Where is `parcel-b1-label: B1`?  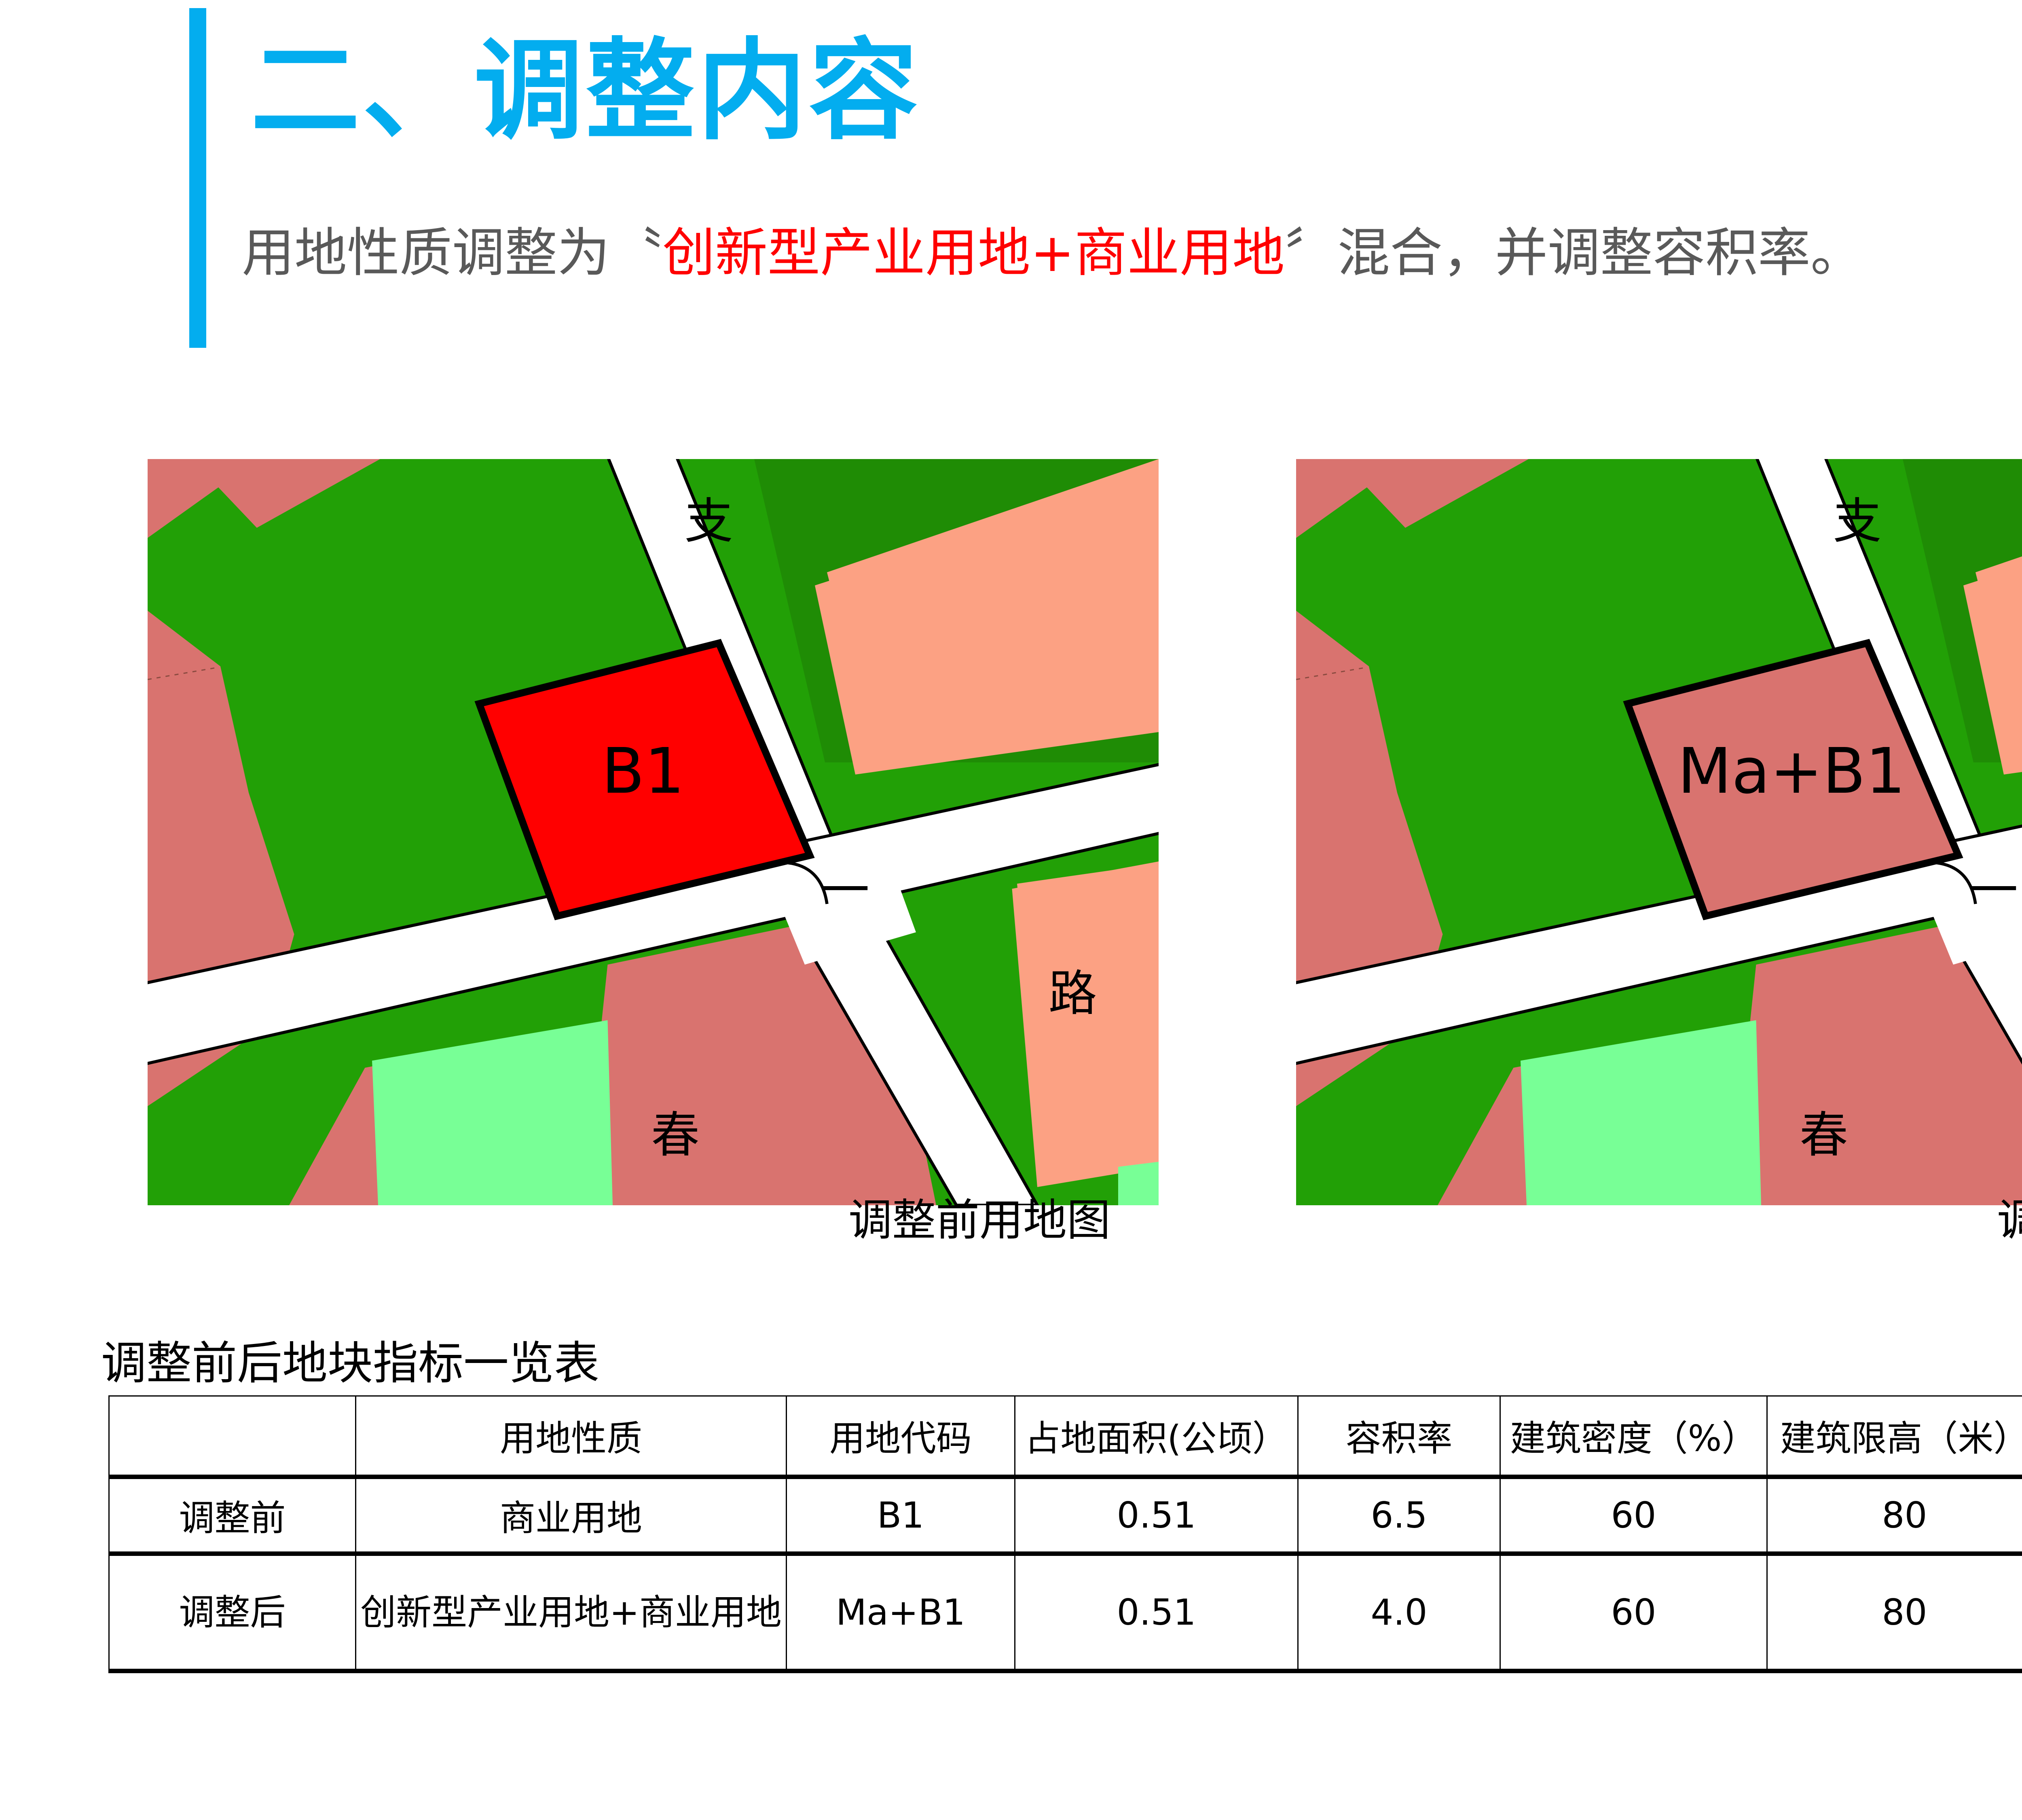 parcel-b1-label: B1 is located at coordinates (643, 771).